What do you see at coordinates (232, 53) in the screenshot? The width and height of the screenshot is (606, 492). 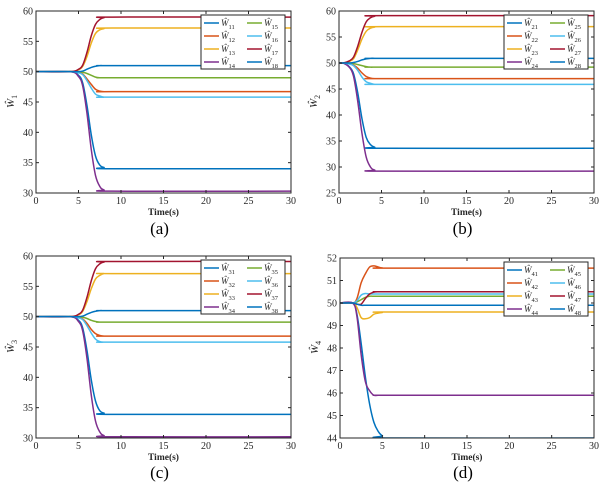 I see `legend-label-subscript: 13` at bounding box center [232, 53].